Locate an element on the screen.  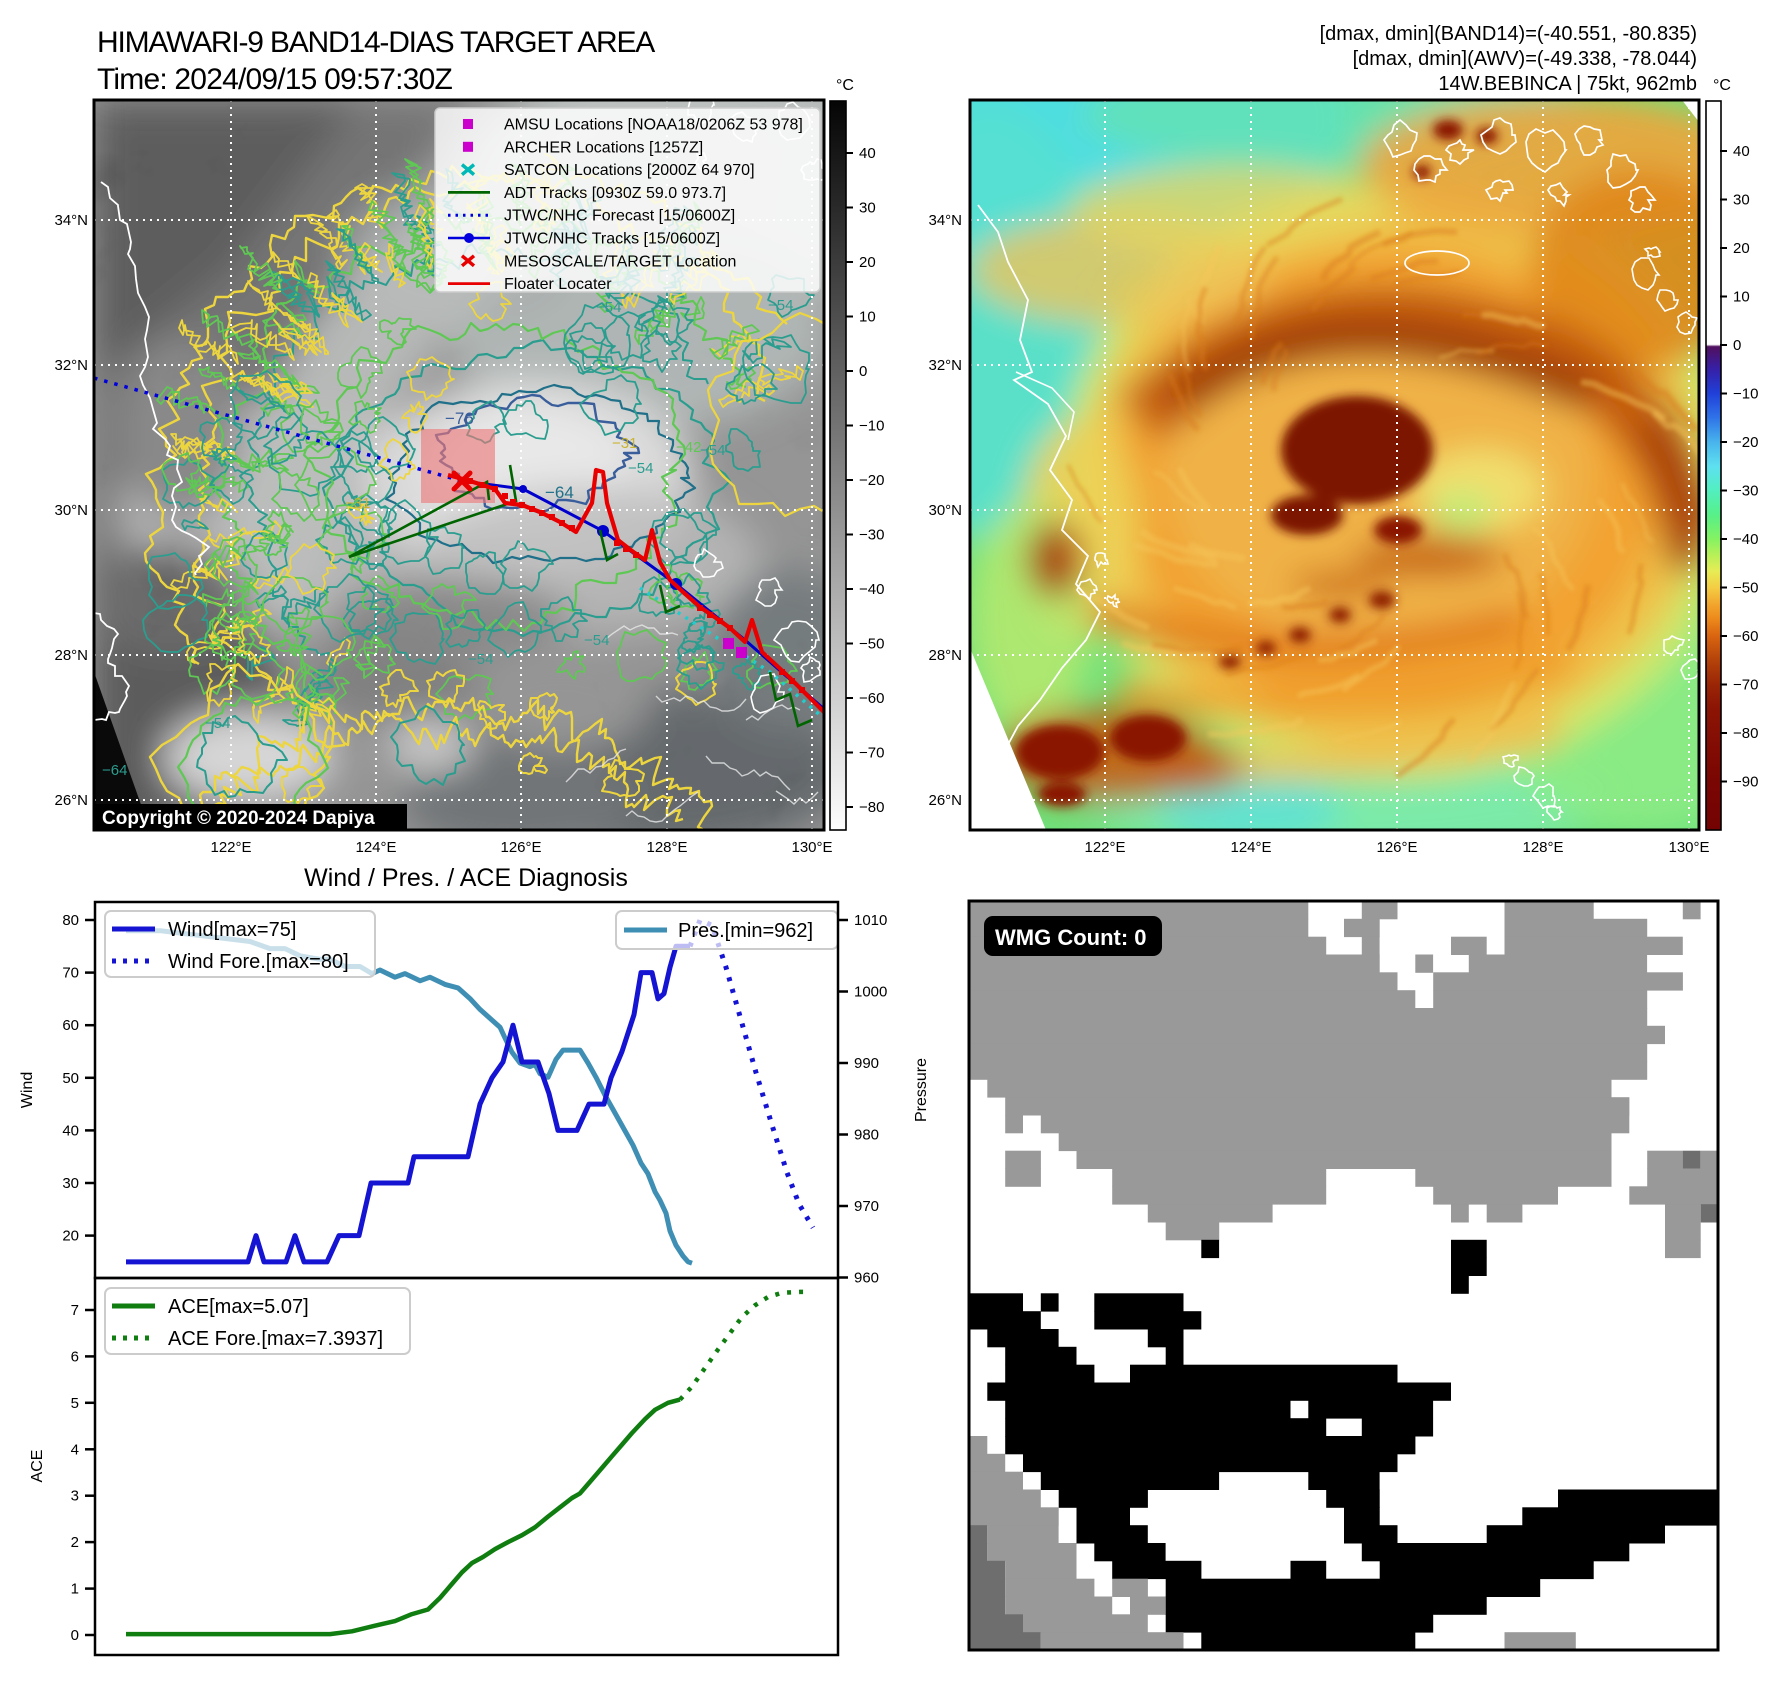
svg-text: 6 is located at coordinates (75, 1356).